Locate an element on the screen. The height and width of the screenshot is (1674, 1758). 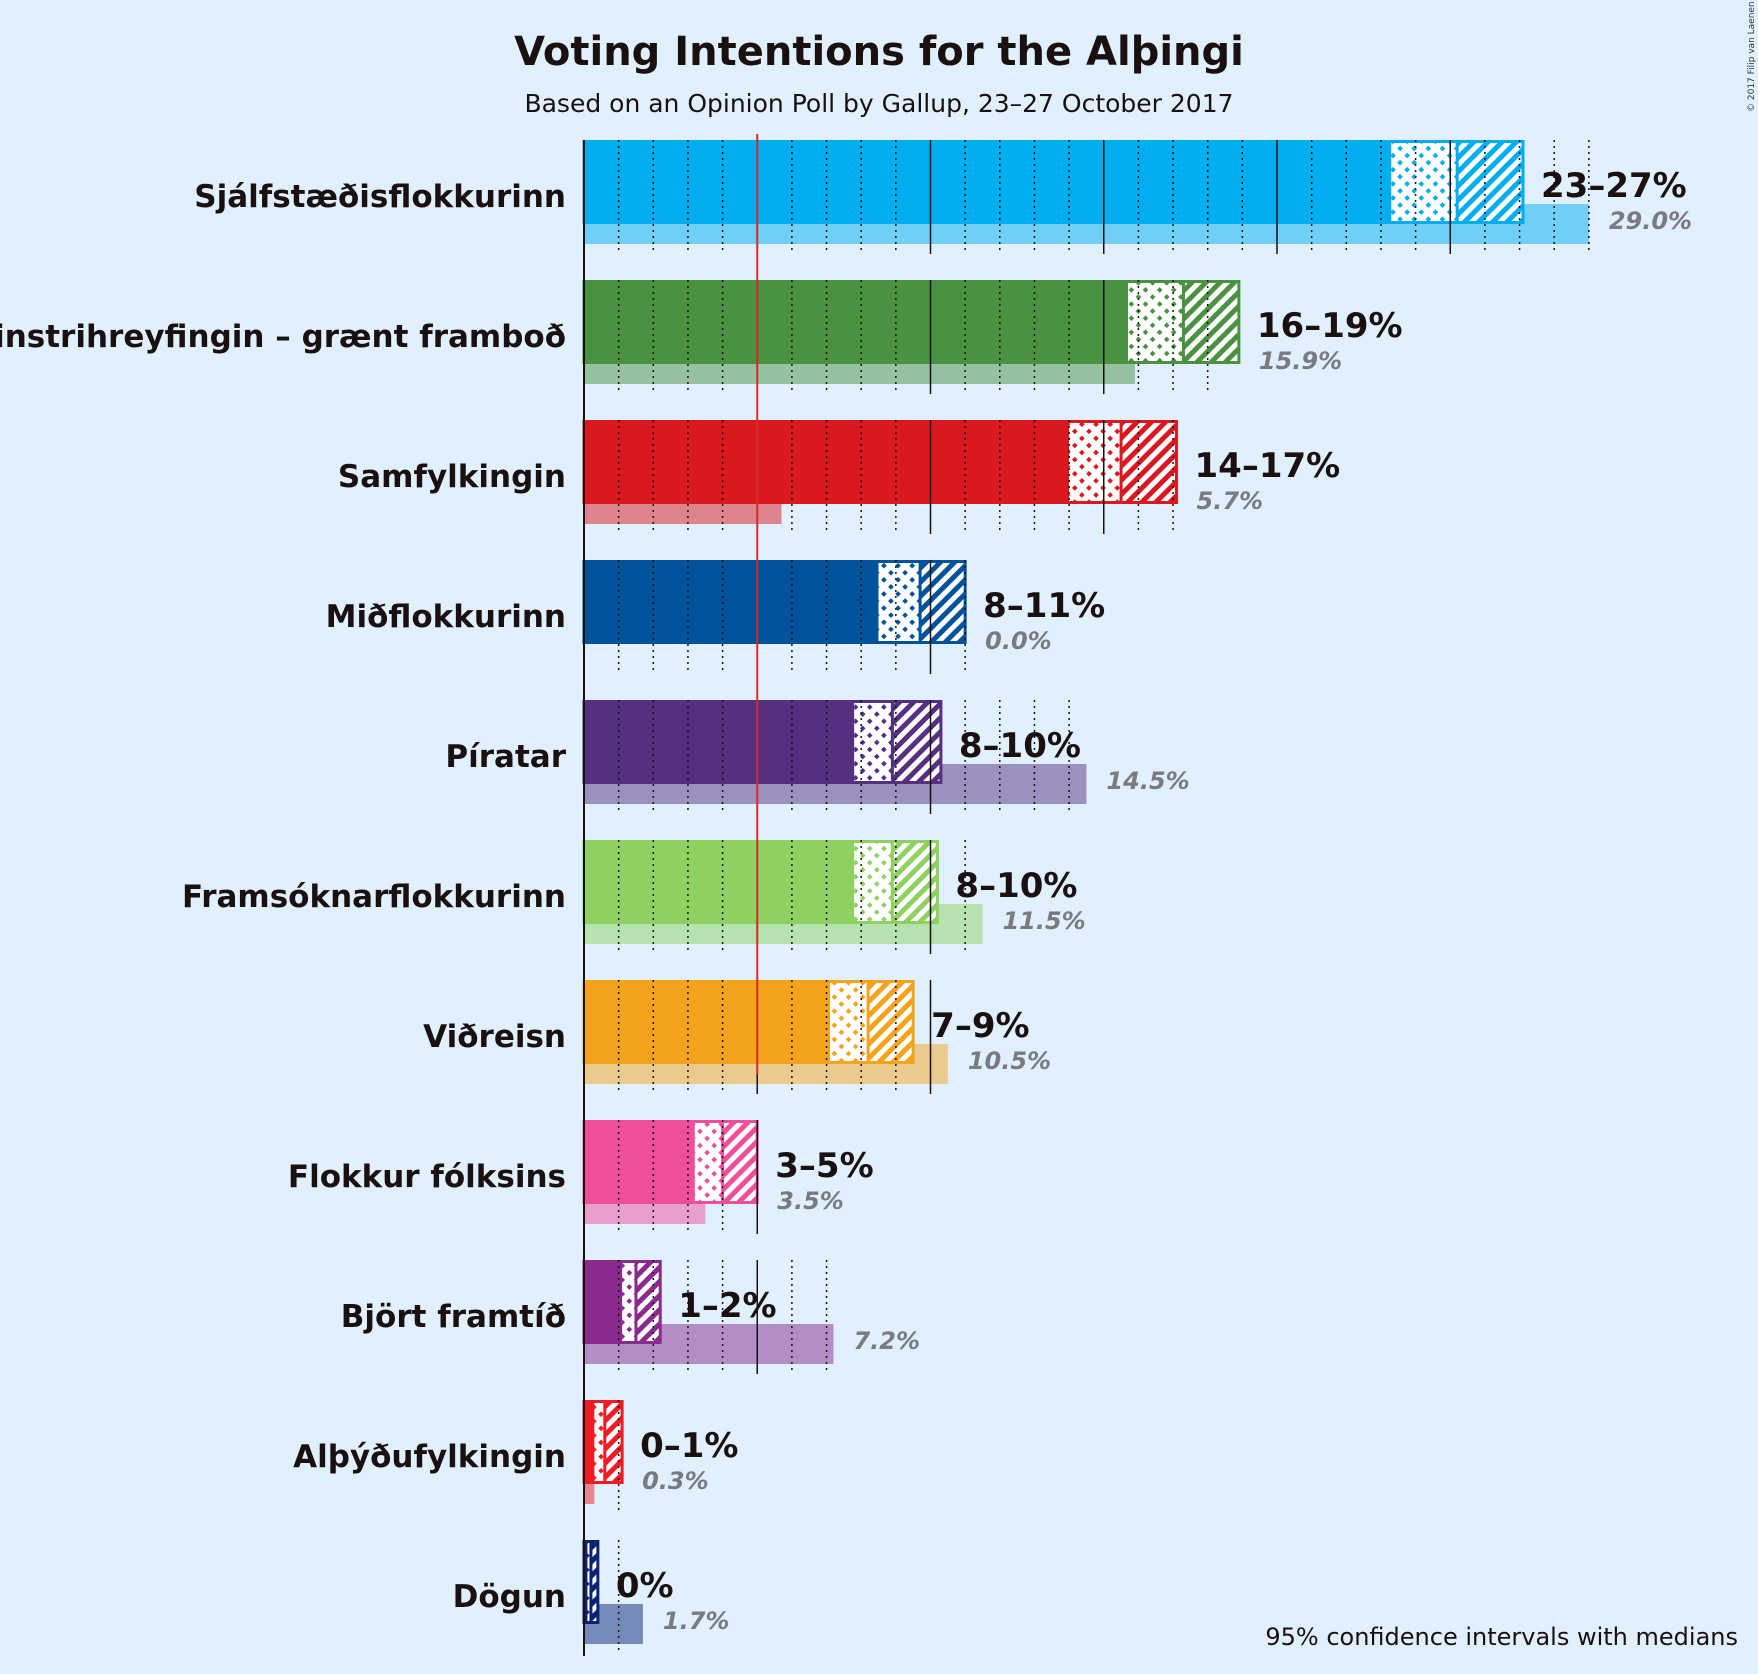
previous-result-label: 0.0% is located at coordinates (1018, 641).